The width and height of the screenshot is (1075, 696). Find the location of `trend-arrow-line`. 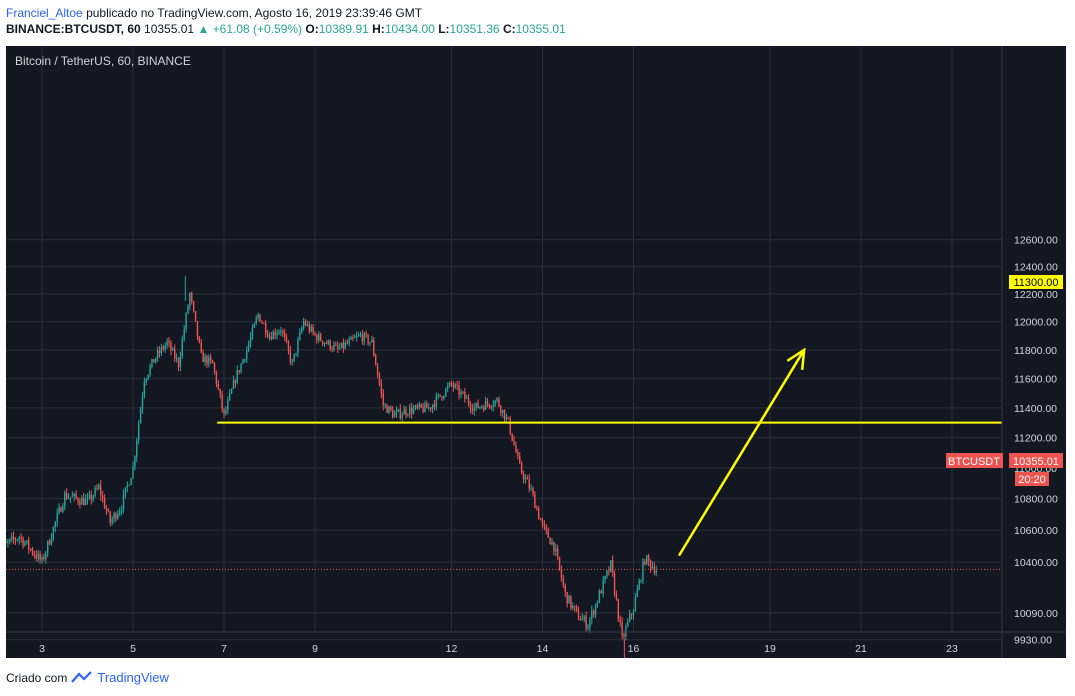

trend-arrow-line is located at coordinates (741, 453).